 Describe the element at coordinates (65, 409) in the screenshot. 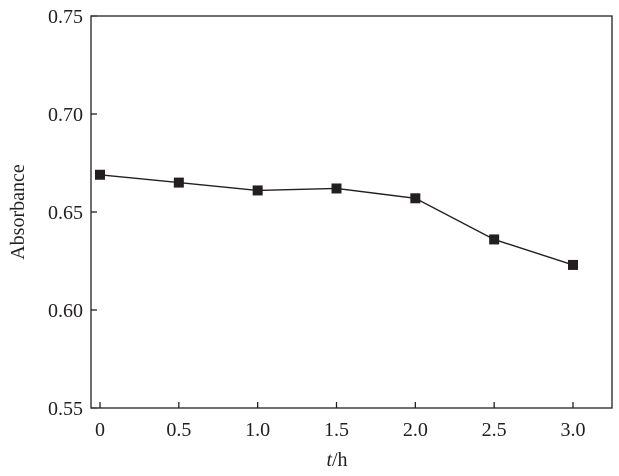

I see `y-tick-label: 0.55` at that location.